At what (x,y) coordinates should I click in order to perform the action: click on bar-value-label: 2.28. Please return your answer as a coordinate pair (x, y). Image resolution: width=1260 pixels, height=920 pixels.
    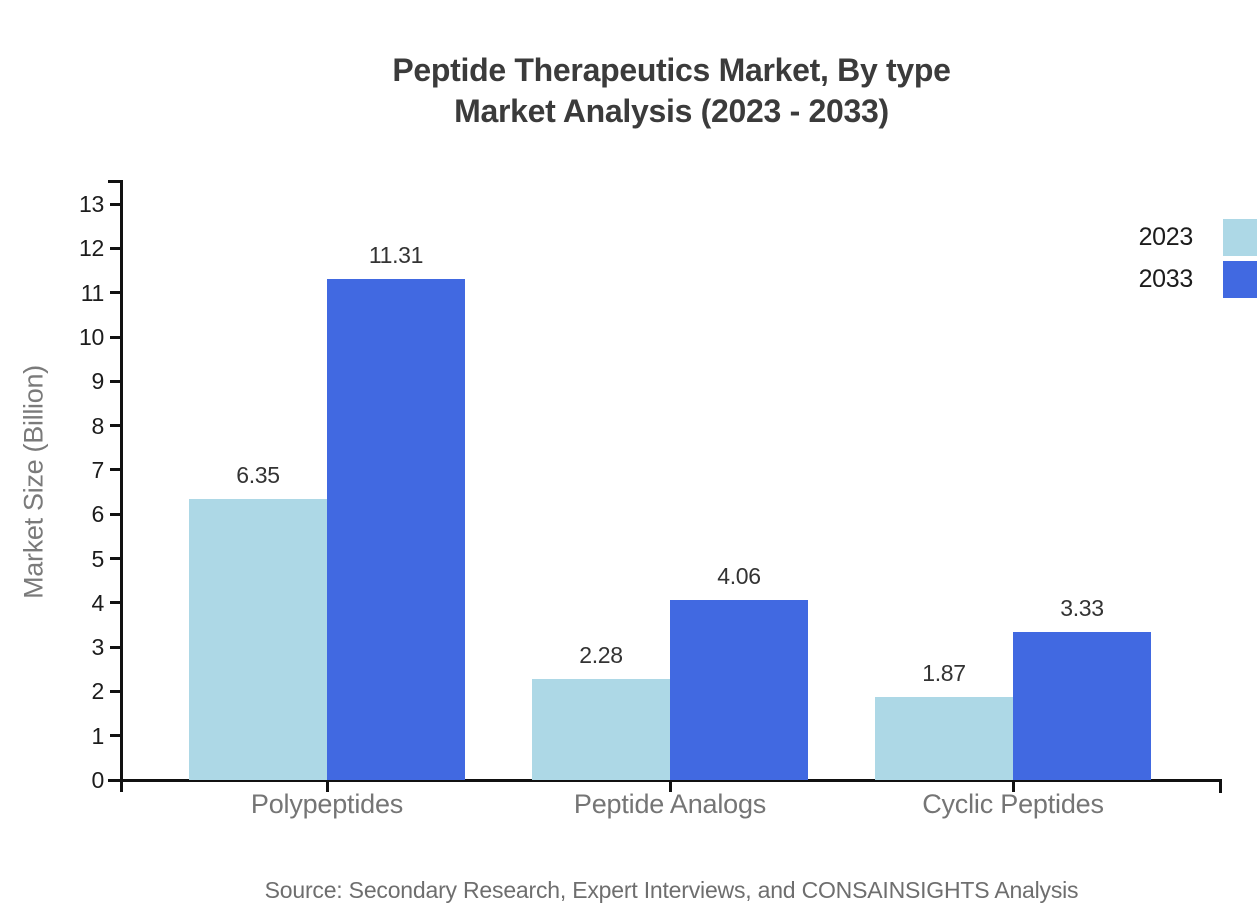
    Looking at the image, I should click on (601, 655).